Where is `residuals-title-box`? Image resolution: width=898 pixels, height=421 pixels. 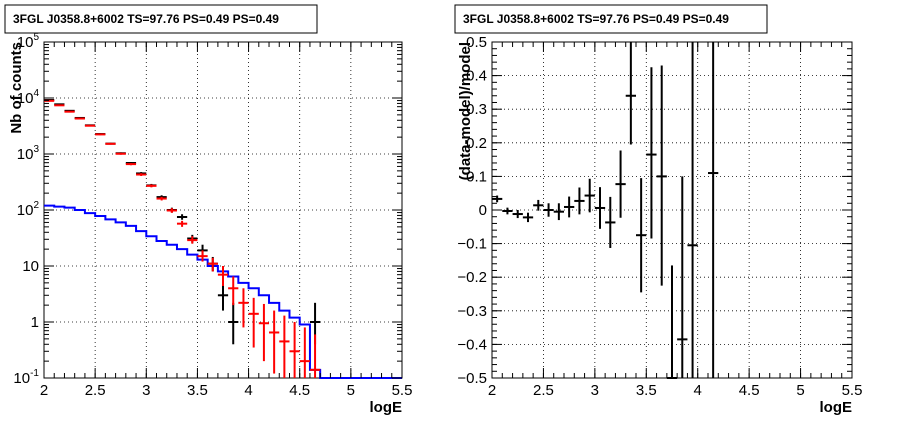 residuals-title-box is located at coordinates (611, 19).